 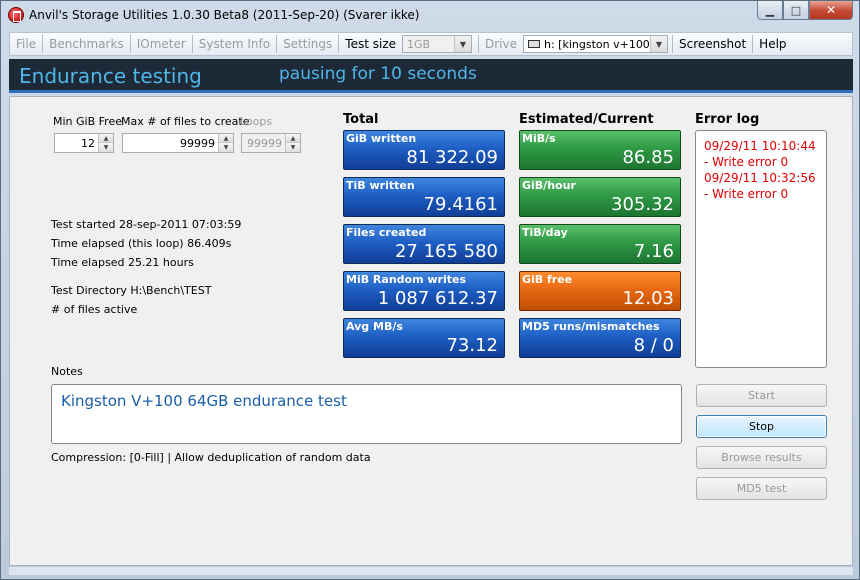 What do you see at coordinates (586, 119) in the screenshot?
I see `estimated-title: Estimated/Current` at bounding box center [586, 119].